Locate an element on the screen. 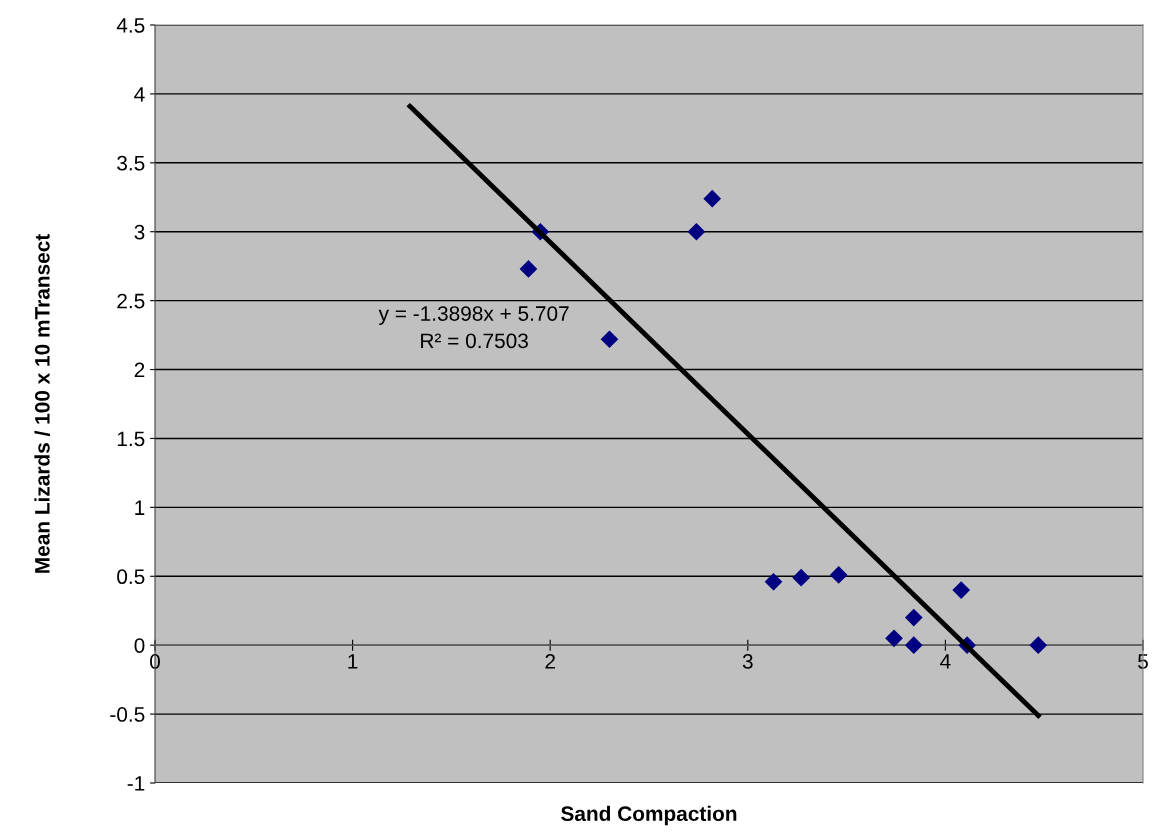 This screenshot has width=1153, height=833. x-tick-label: 4 is located at coordinates (945, 661).